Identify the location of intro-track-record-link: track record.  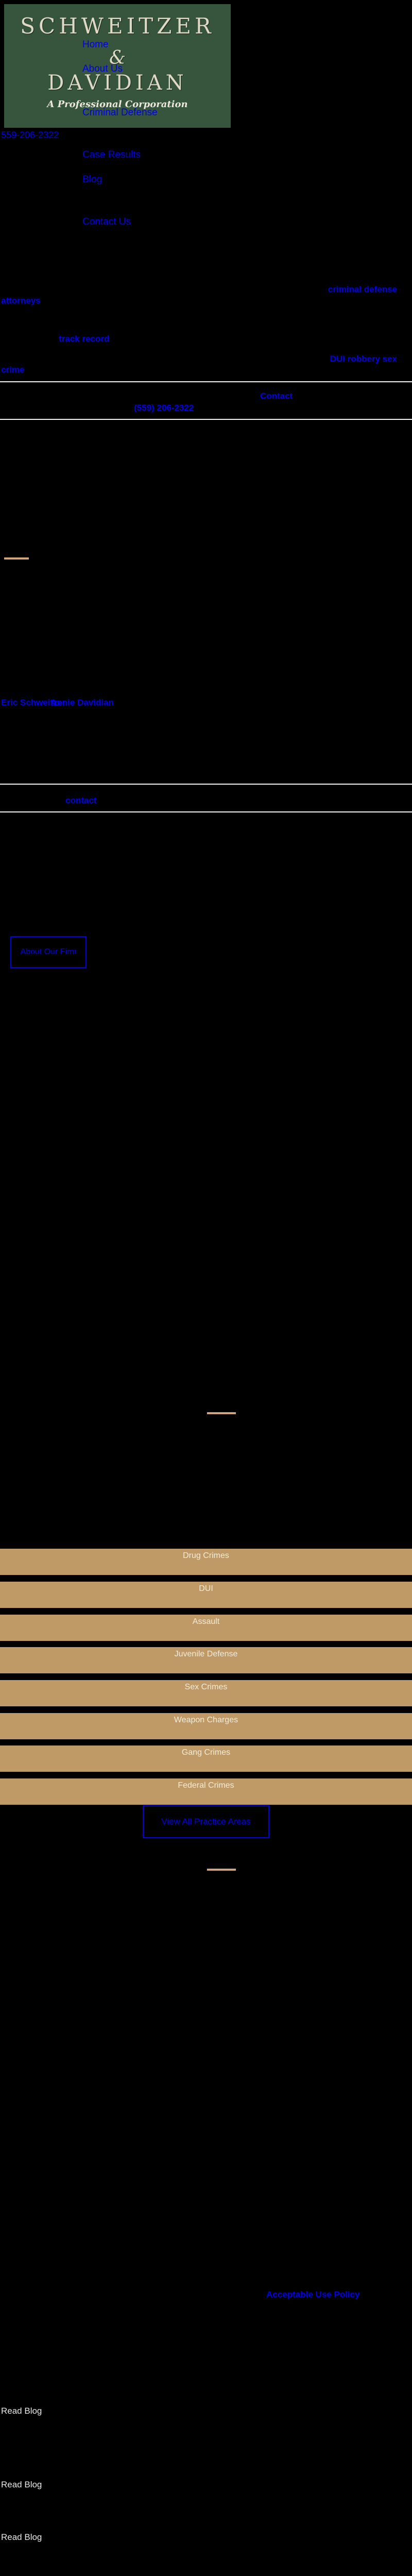
(84, 339).